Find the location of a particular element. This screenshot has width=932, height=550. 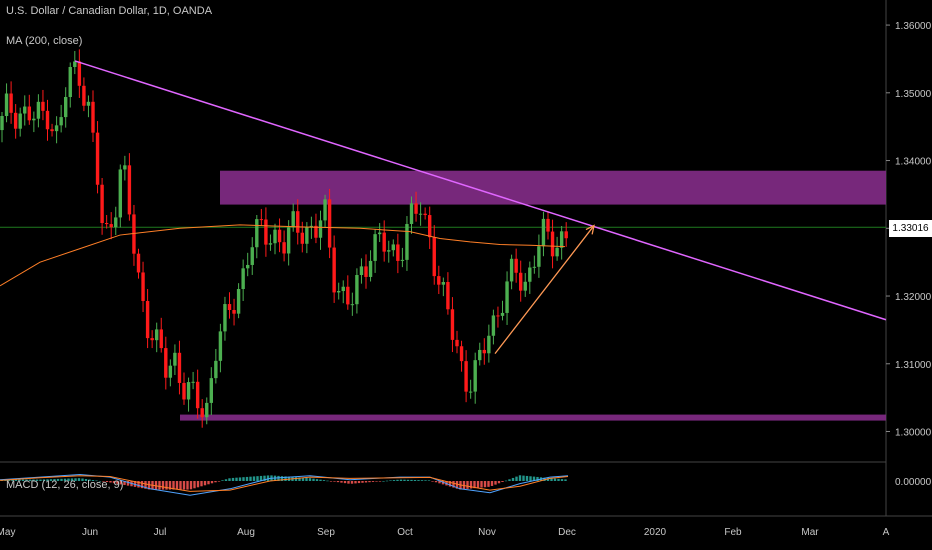

macd-indicator-label: MACD (12, 26, close, 9) is located at coordinates (65, 485).